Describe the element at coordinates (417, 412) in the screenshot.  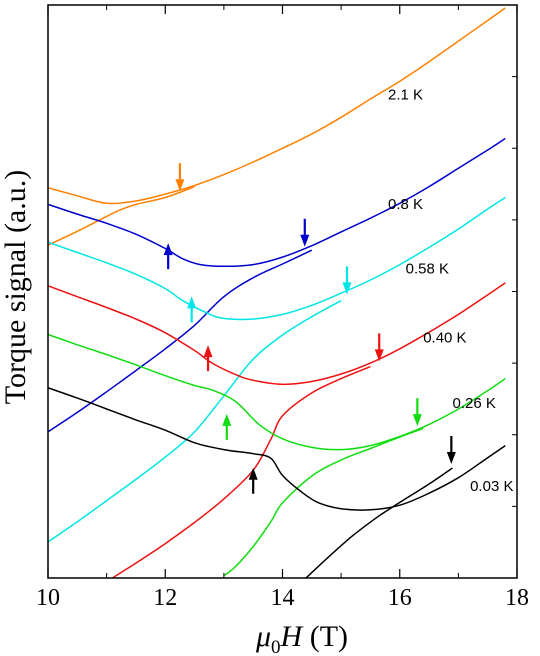
I see `series-4-arrow-1-down` at that location.